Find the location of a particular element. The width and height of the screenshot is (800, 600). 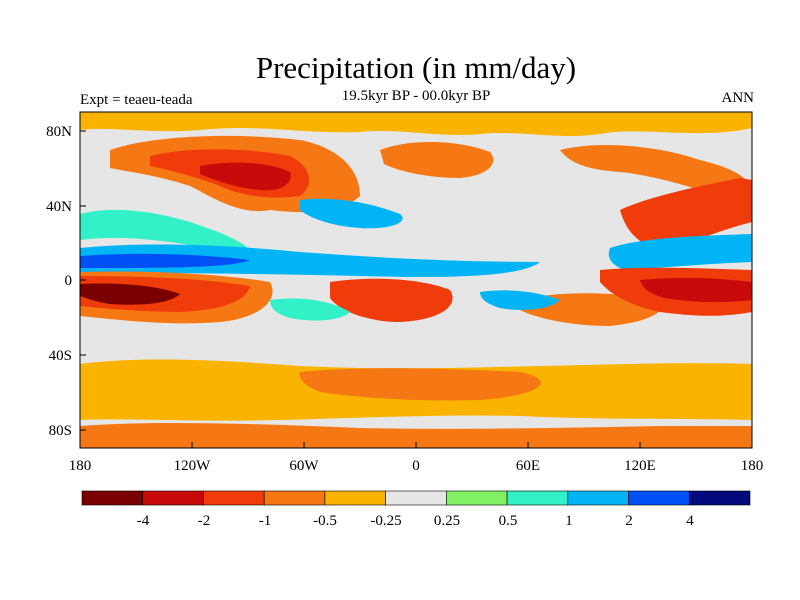

colorbar-label: 0.25 is located at coordinates (447, 521).